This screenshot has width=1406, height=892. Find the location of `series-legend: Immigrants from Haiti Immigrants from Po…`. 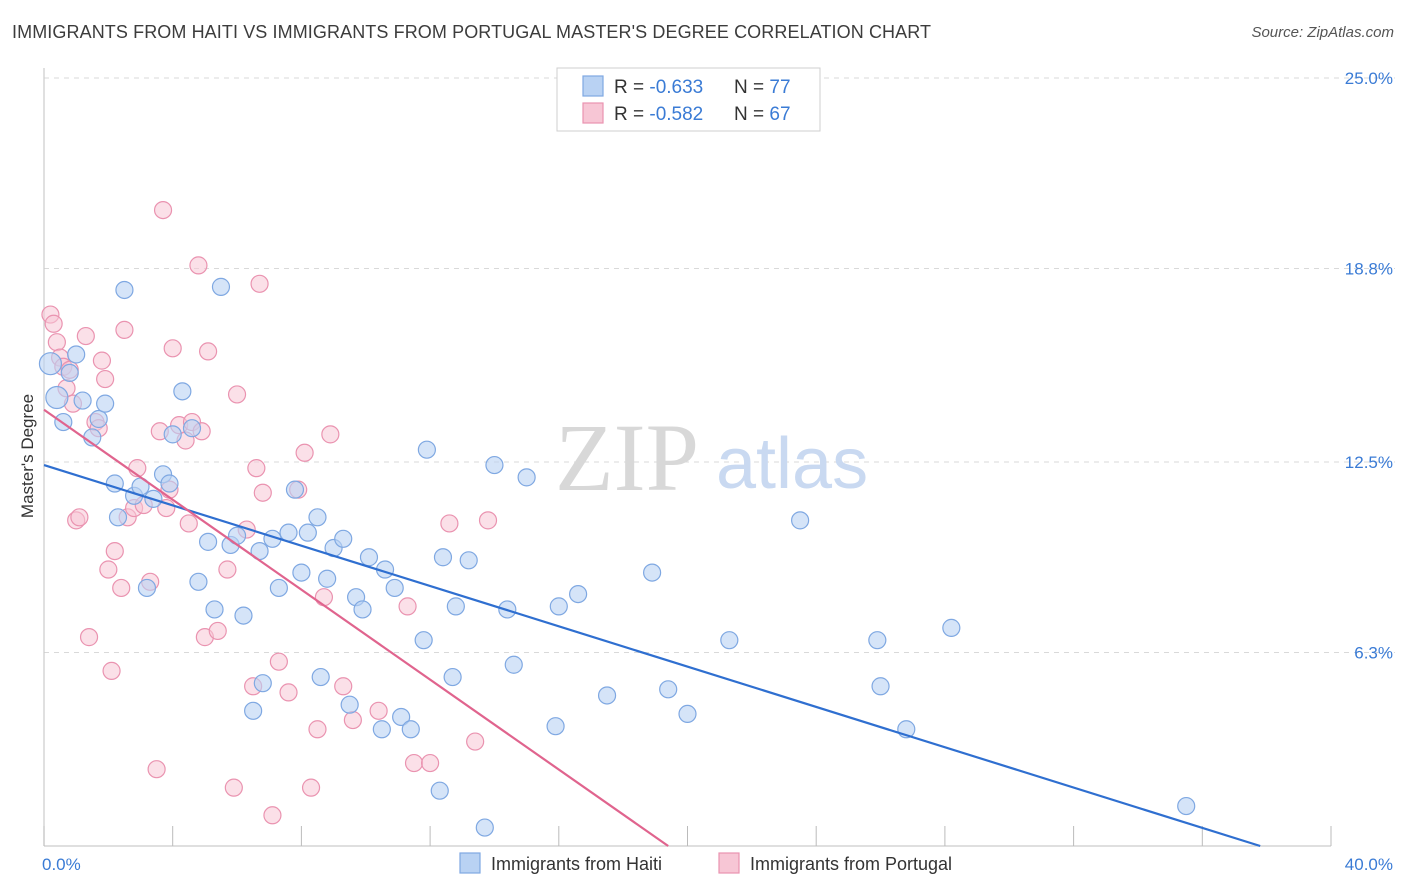

series-legend: Immigrants from Haiti Immigrants from Po… is located at coordinates (705, 863).